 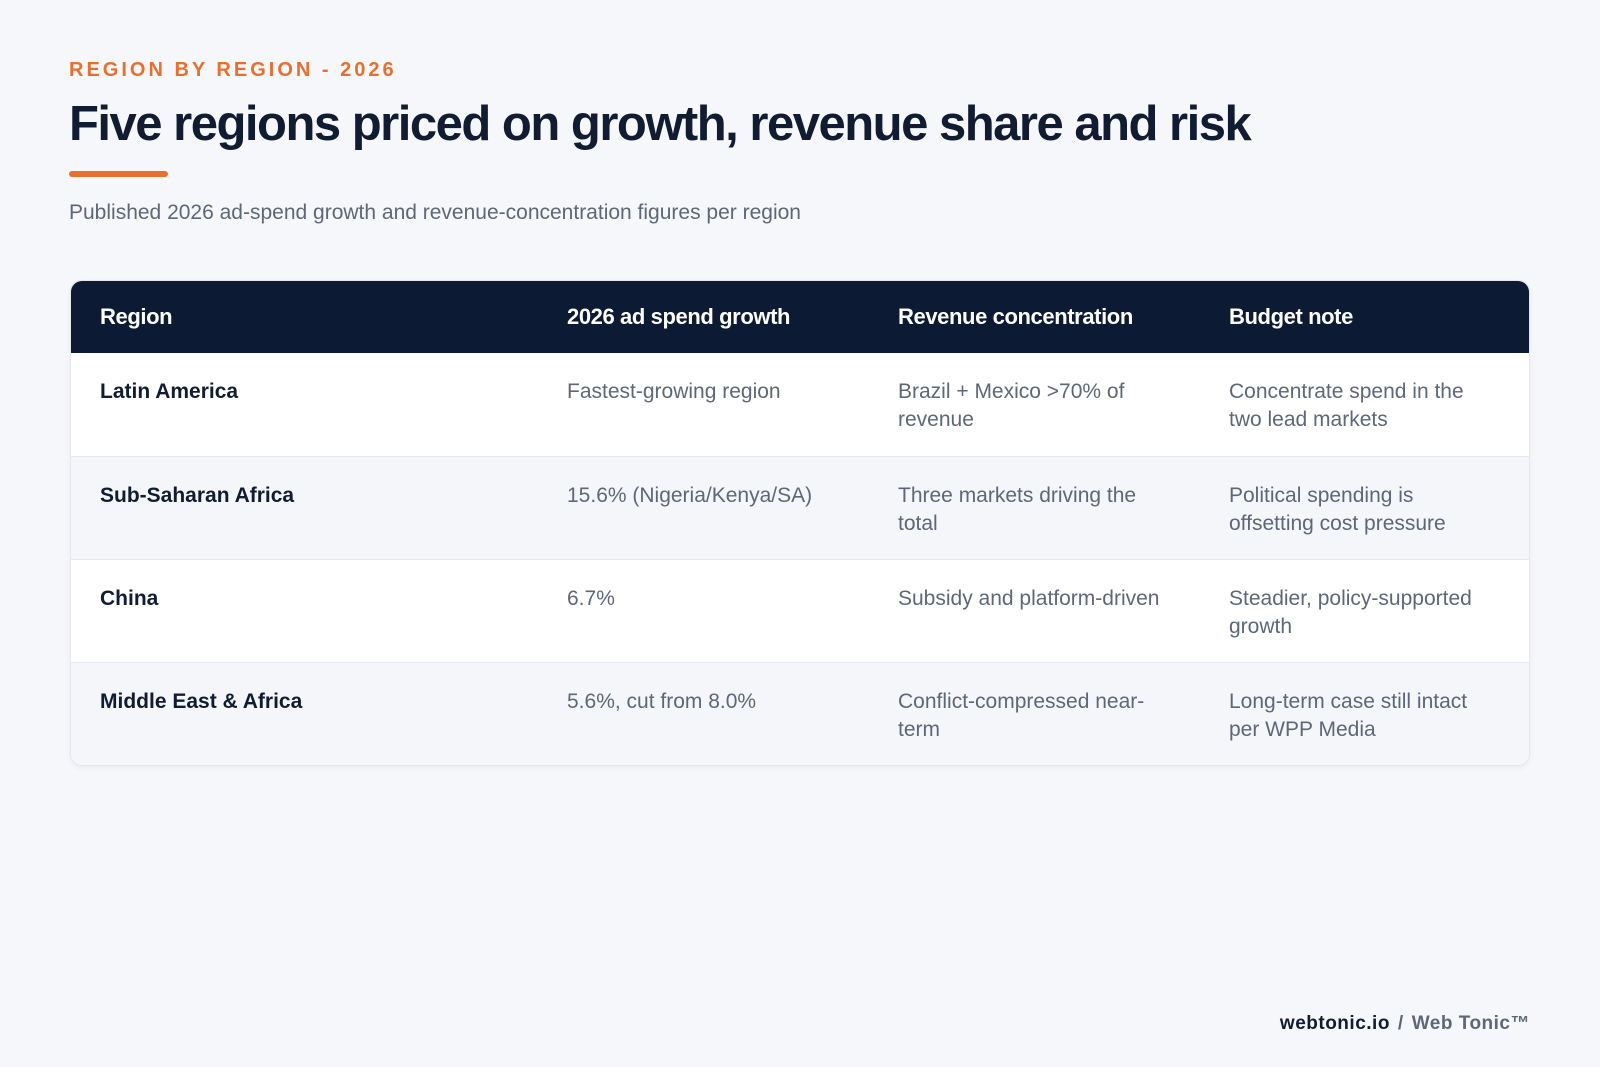 What do you see at coordinates (1405, 1024) in the screenshot?
I see `footer-credit: webtonic.io / Web Tonic™` at bounding box center [1405, 1024].